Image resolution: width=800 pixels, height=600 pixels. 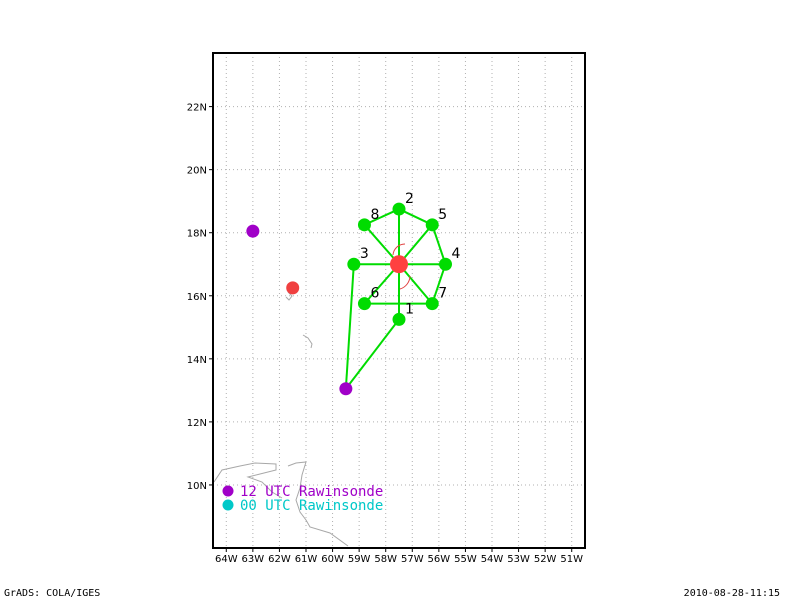 I want to click on tick-label-lon: 62W, so click(x=279, y=559).